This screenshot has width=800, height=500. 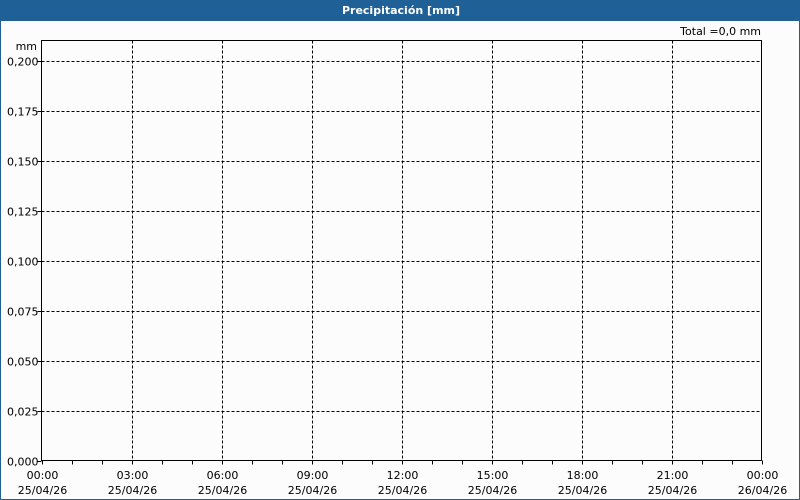 What do you see at coordinates (23, 312) in the screenshot?
I see `y-tick-label: 0,075` at bounding box center [23, 312].